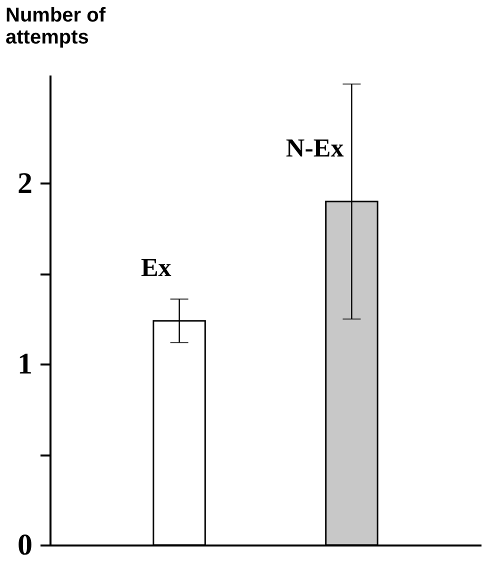  I want to click on y-axis-title: Number of attempts, so click(56, 26).